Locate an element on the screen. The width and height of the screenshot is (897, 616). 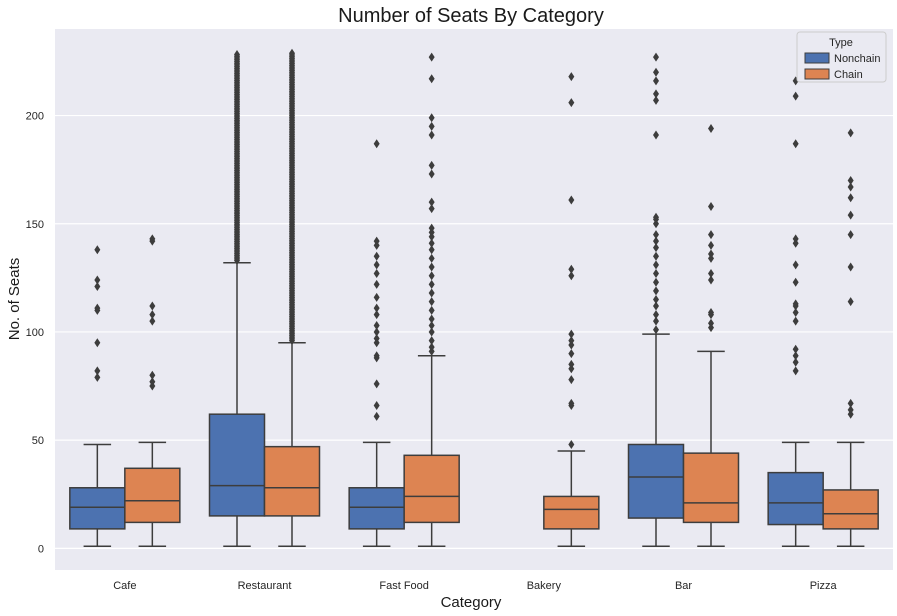
x-axis-label: Category is located at coordinates (471, 602).